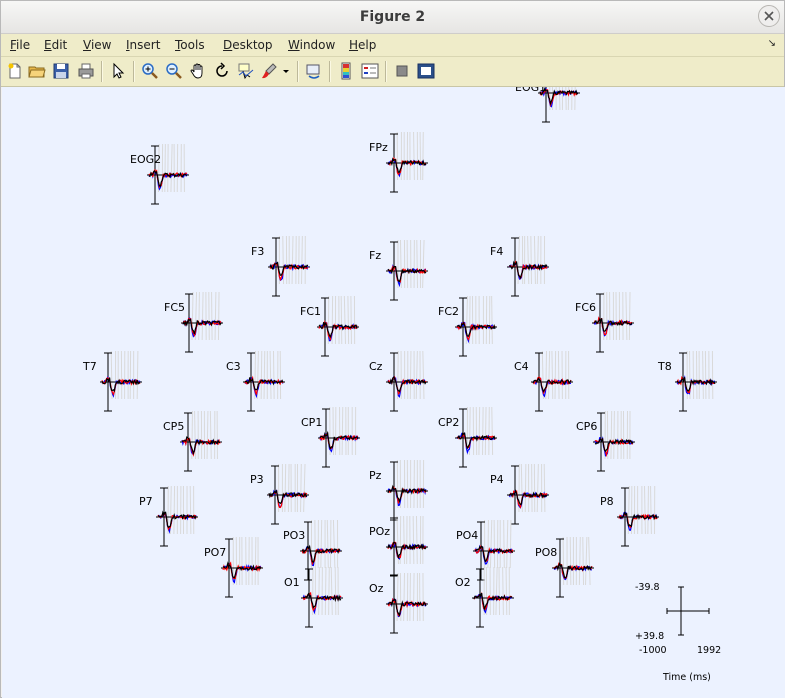 The width and height of the screenshot is (785, 698). What do you see at coordinates (426, 71) in the screenshot?
I see `show-plot-tools-icon` at bounding box center [426, 71].